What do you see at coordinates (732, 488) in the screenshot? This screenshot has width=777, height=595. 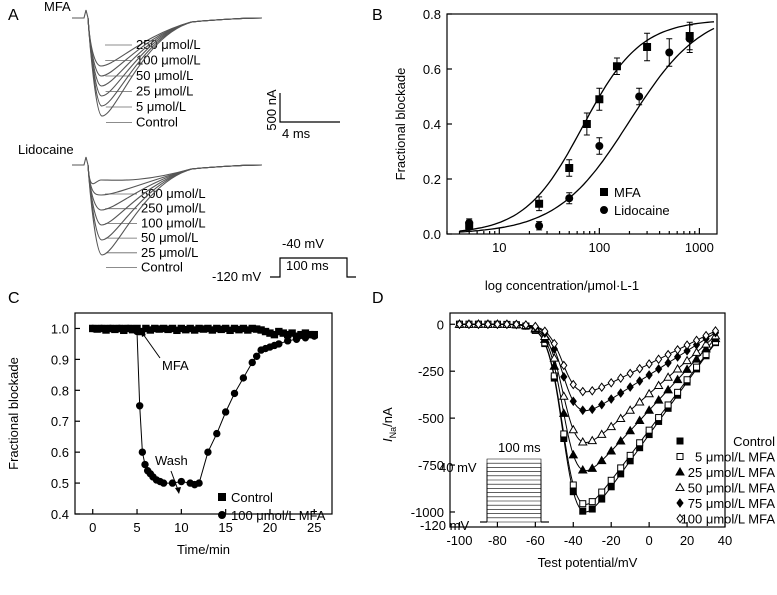 I see `legend-label-50-mol-l-mfa: 50 μmol/L MFA` at bounding box center [732, 488].